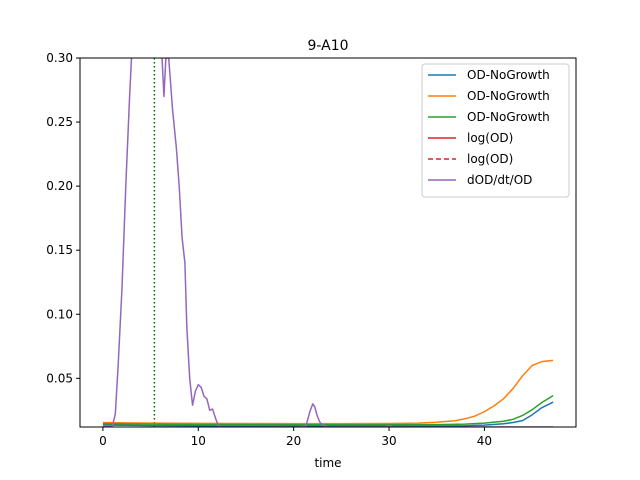  I want to click on y-axis: 0.05 0.10 0.15 0.20 0.25 0.30, so click(63, 218).